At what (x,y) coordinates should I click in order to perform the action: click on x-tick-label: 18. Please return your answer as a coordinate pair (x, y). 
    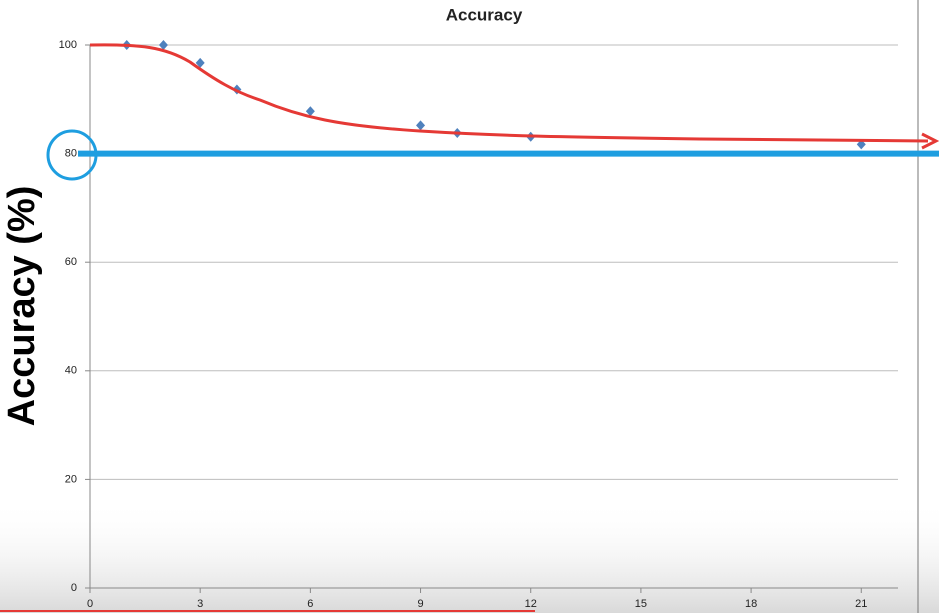
    Looking at the image, I should click on (751, 604).